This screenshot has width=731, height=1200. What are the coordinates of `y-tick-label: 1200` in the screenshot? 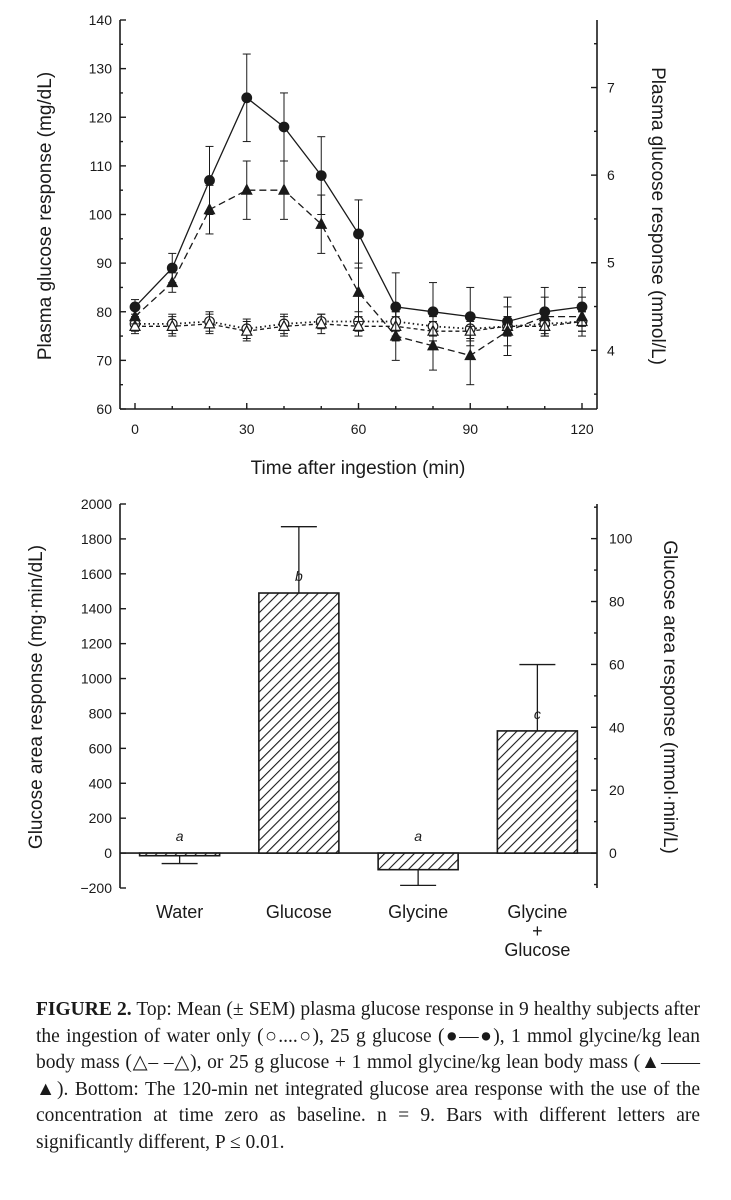 It's located at (96, 644).